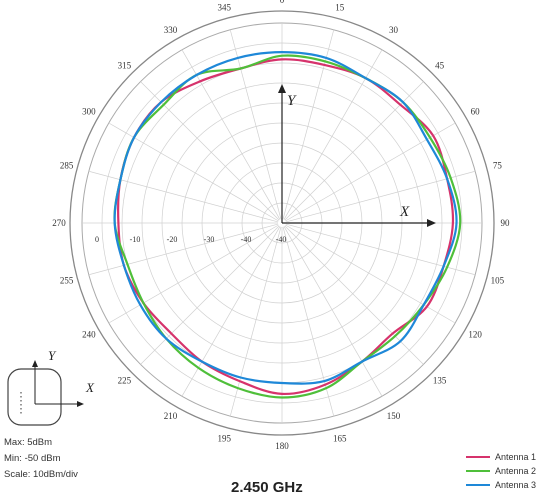 This screenshot has height=500, width=559. I want to click on frequency-label: 2.450 GHz, so click(267, 487).